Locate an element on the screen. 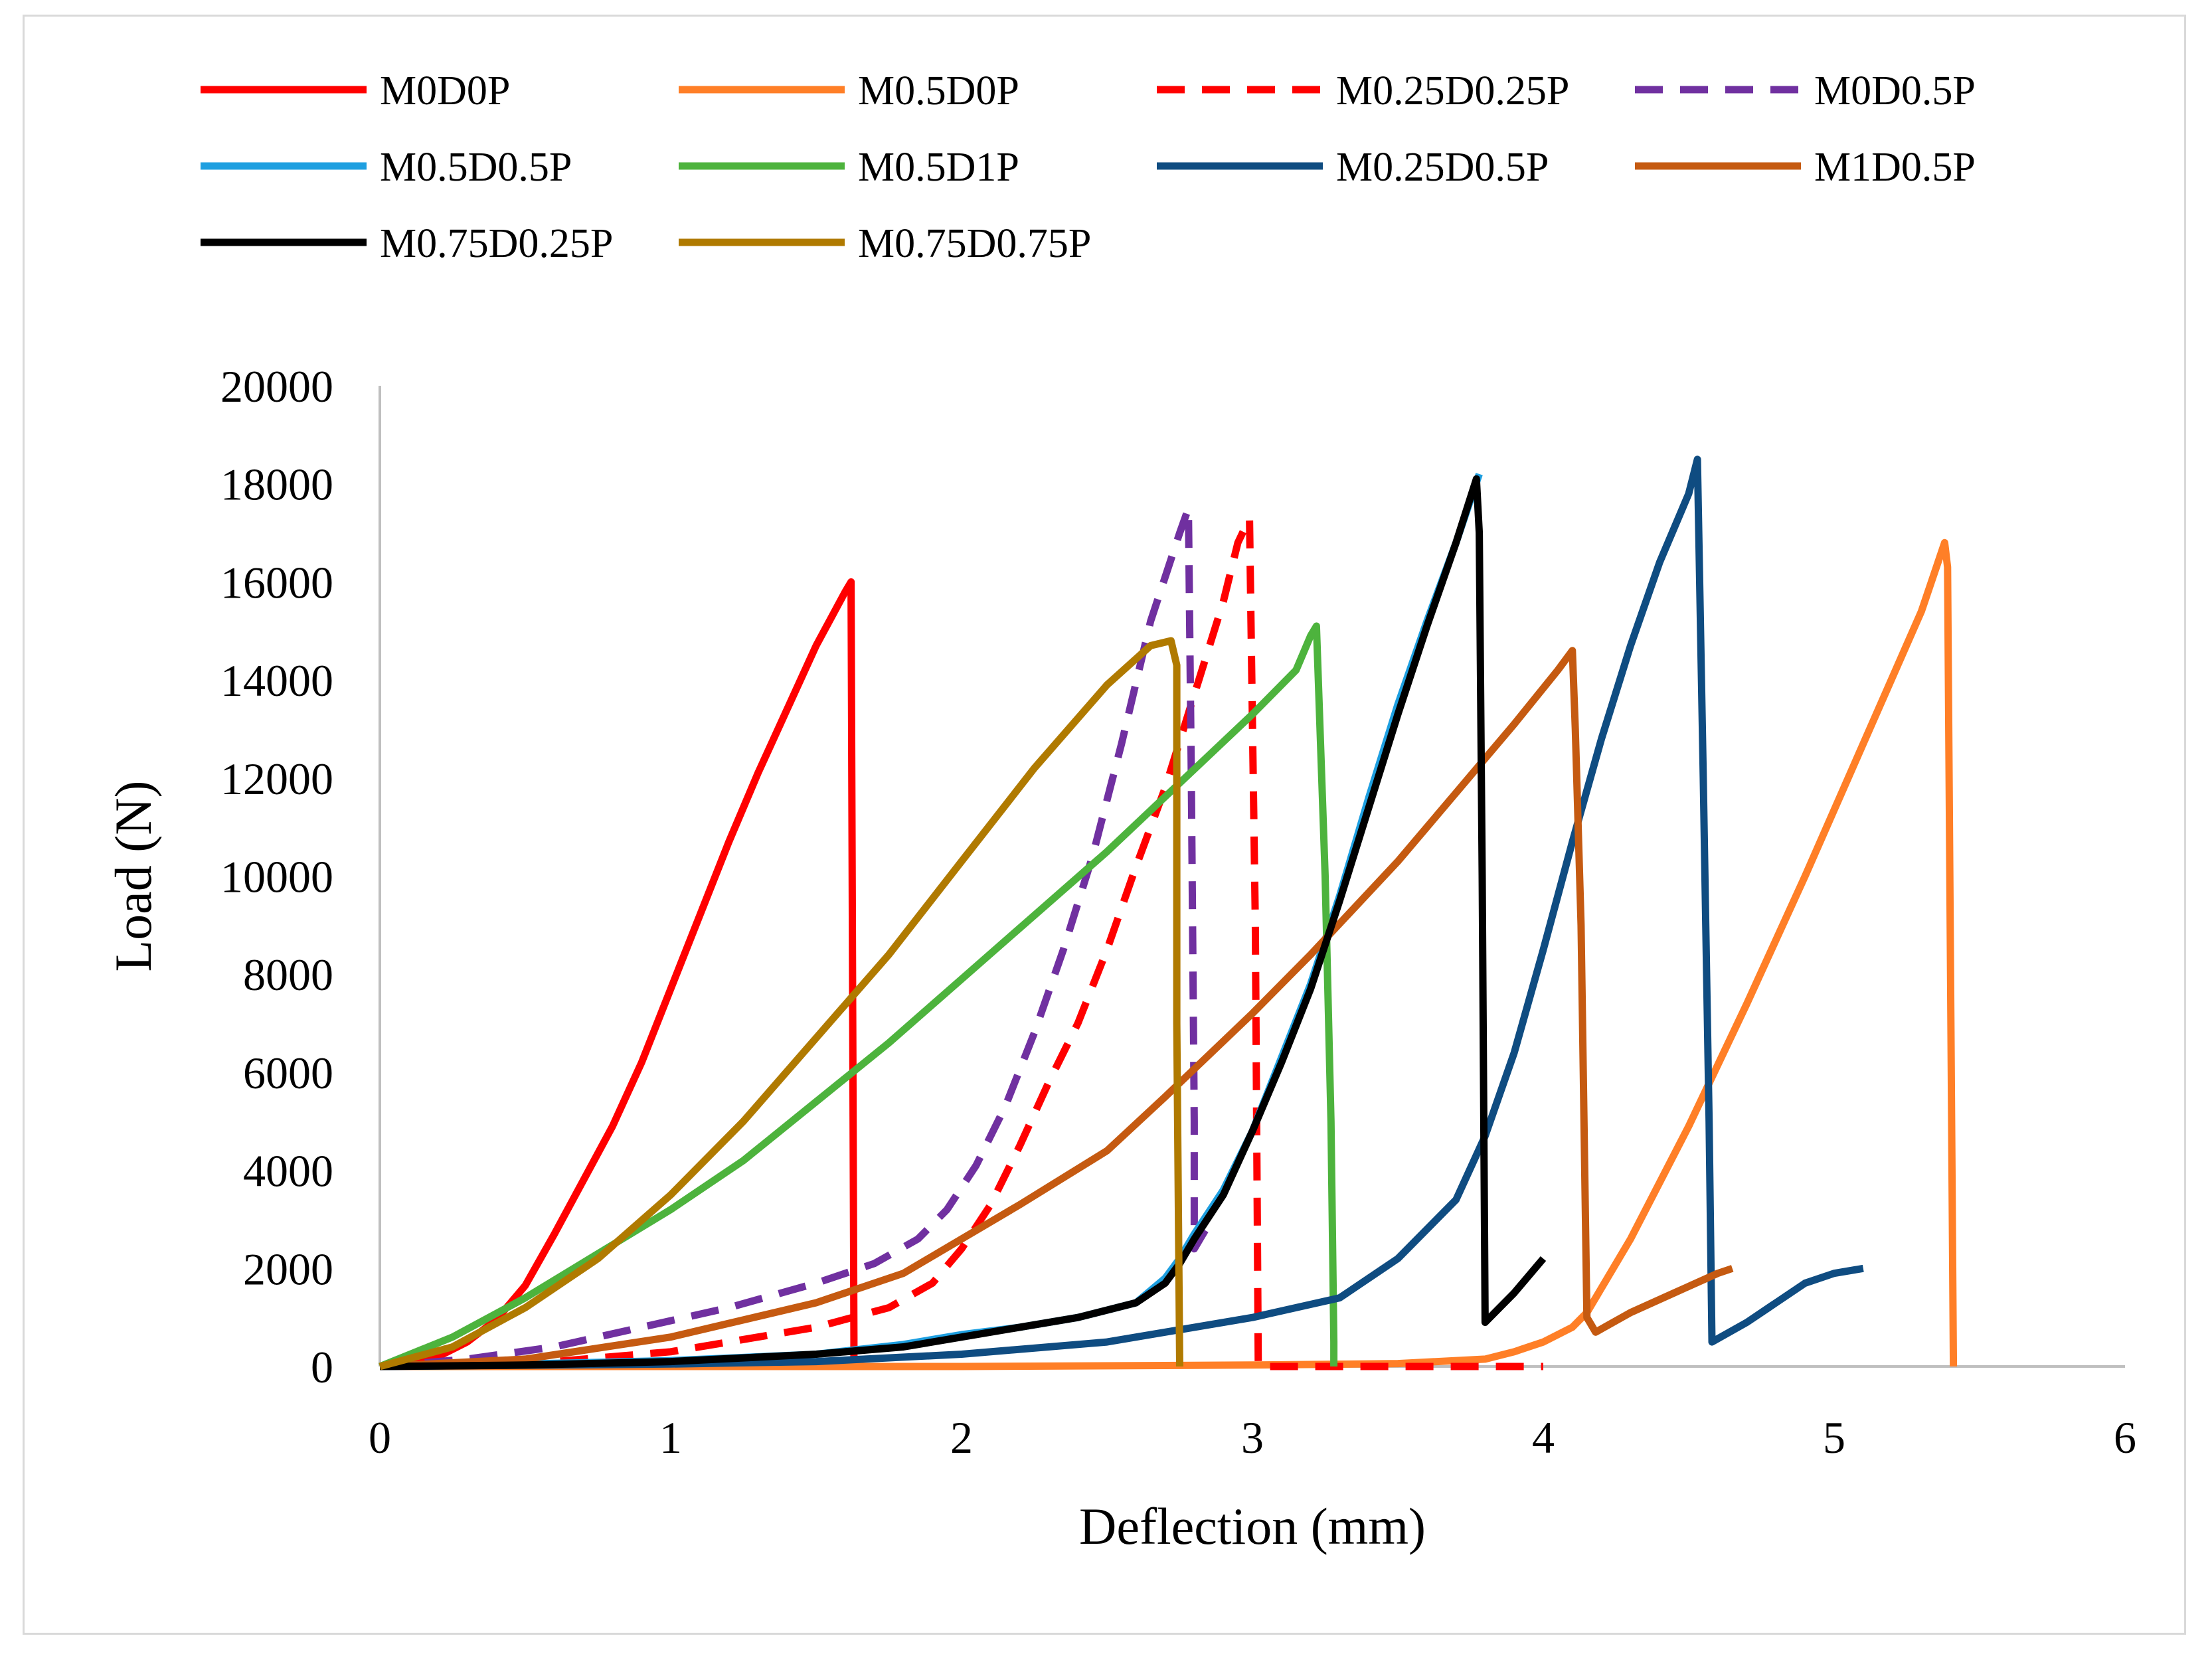  x-tick-labels: 0 1 2 3 4 5 6 is located at coordinates (1252, 1437).